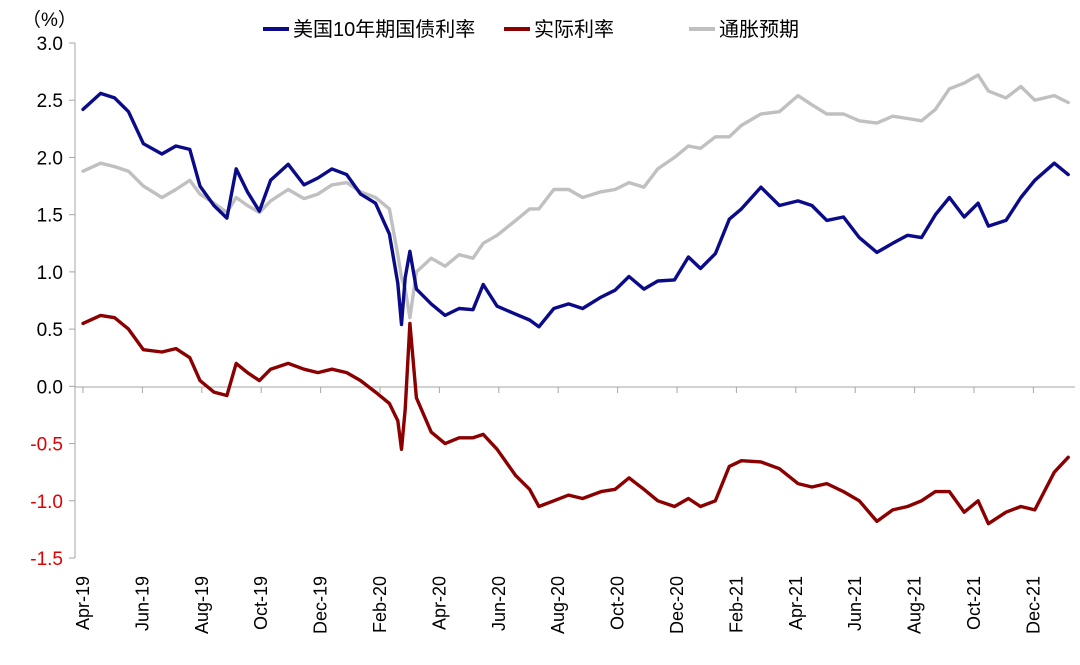 Image resolution: width=1080 pixels, height=665 pixels. Describe the element at coordinates (50, 44) in the screenshot. I see `y-tick-label: 3.0` at that location.